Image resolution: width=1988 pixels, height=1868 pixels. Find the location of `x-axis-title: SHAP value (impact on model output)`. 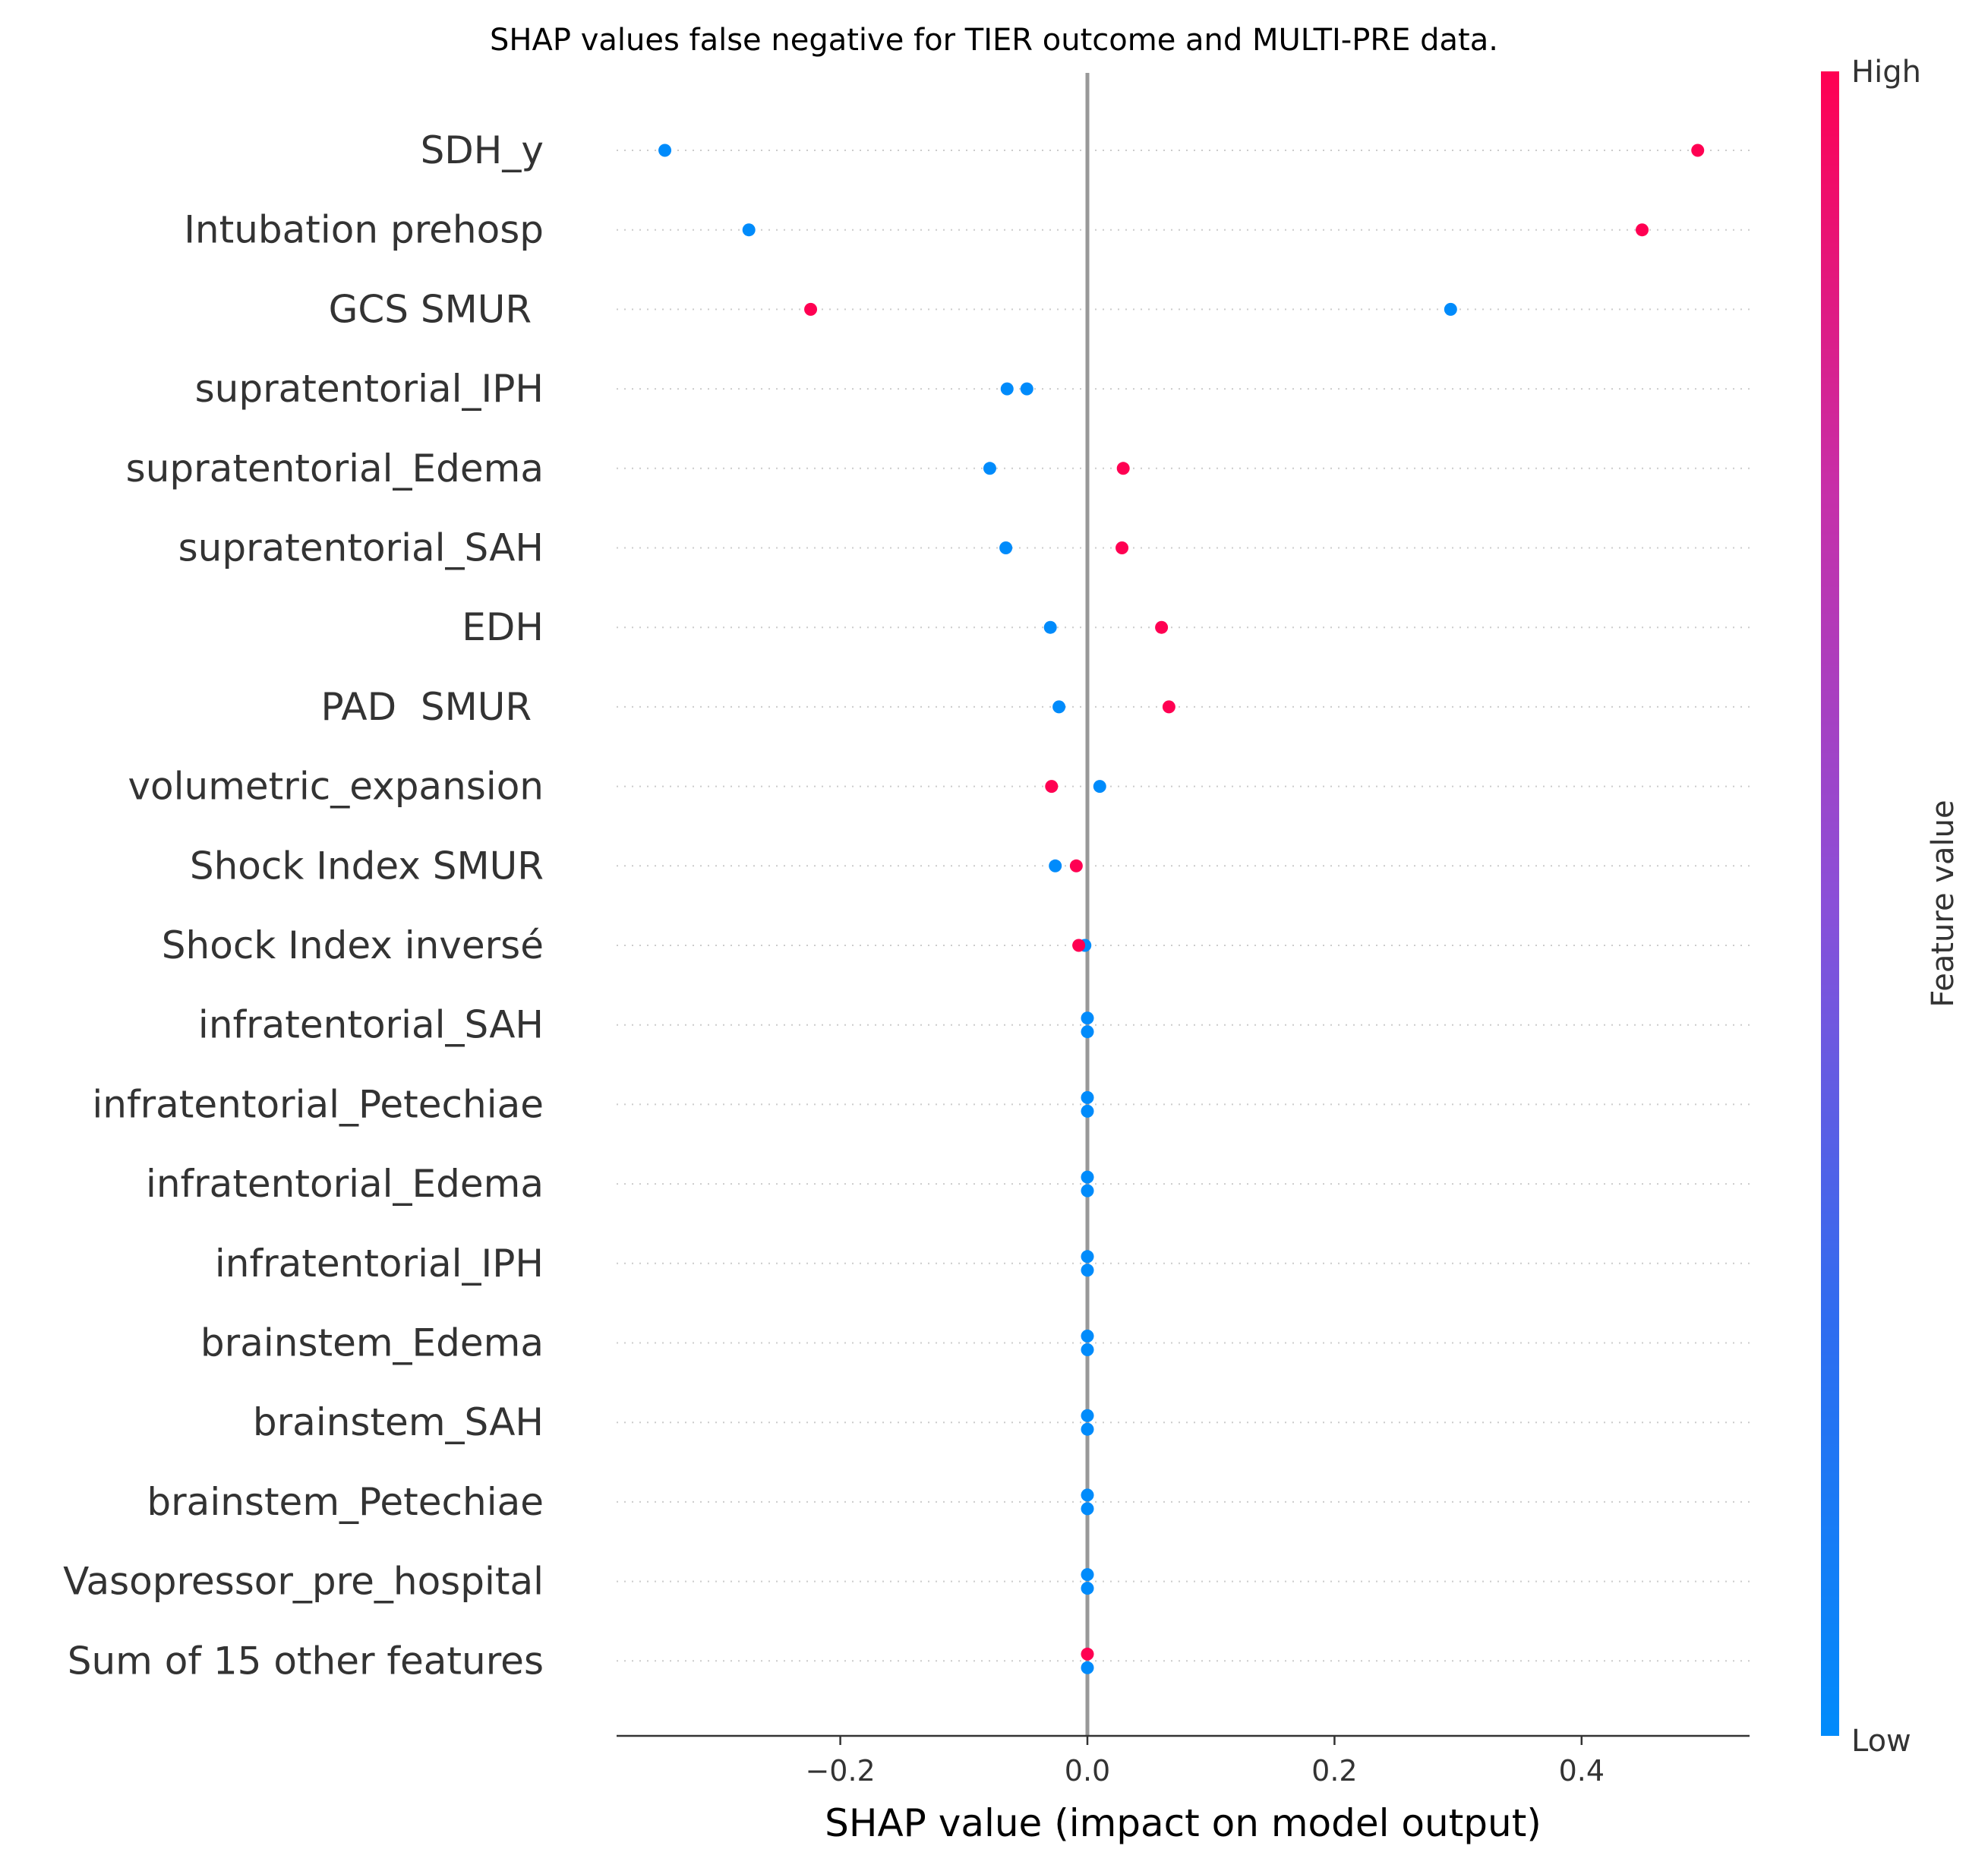

x-axis-title: SHAP value (impact on model output) is located at coordinates (1183, 1823).